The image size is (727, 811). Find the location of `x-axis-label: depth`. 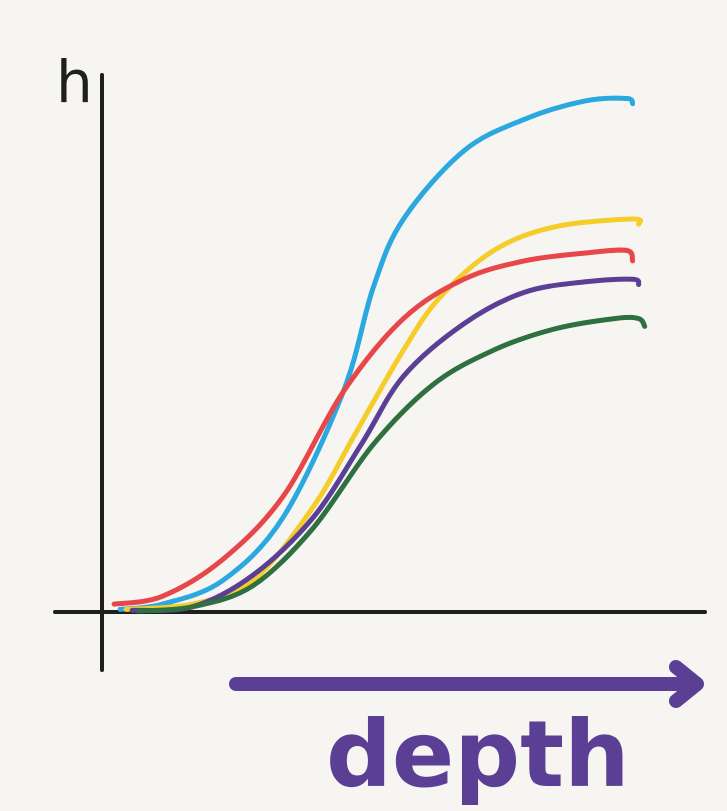

x-axis-label: depth is located at coordinates (478, 754).